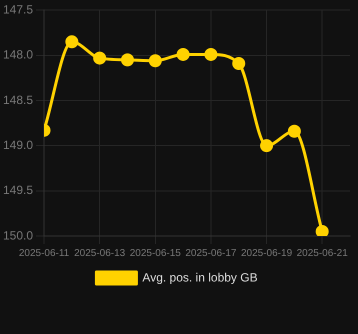 The image size is (358, 334). I want to click on y-tick-label: 150.0, so click(18, 235).